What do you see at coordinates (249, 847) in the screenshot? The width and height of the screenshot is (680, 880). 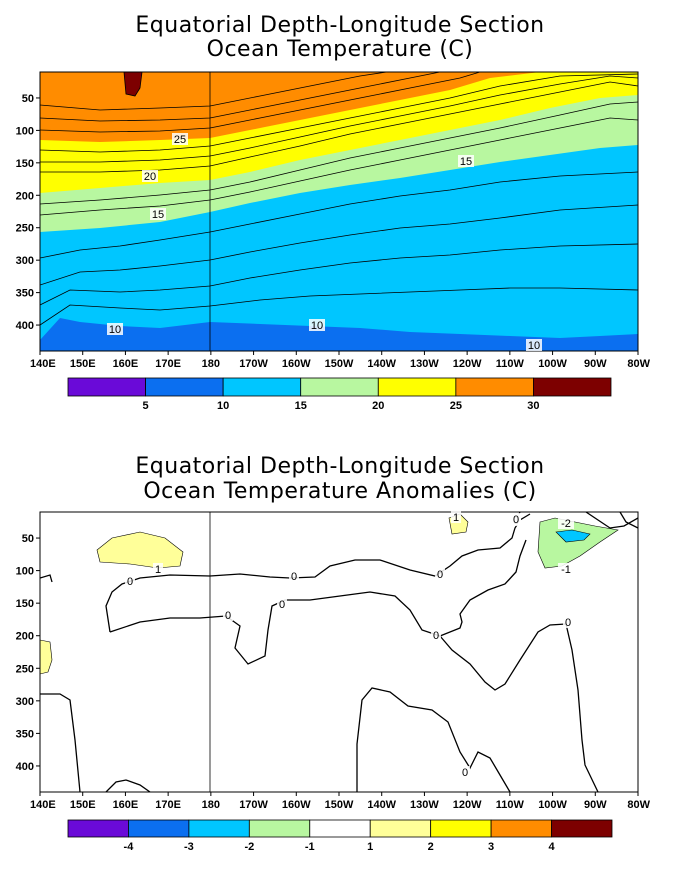 I see `legend-level-label: -2` at bounding box center [249, 847].